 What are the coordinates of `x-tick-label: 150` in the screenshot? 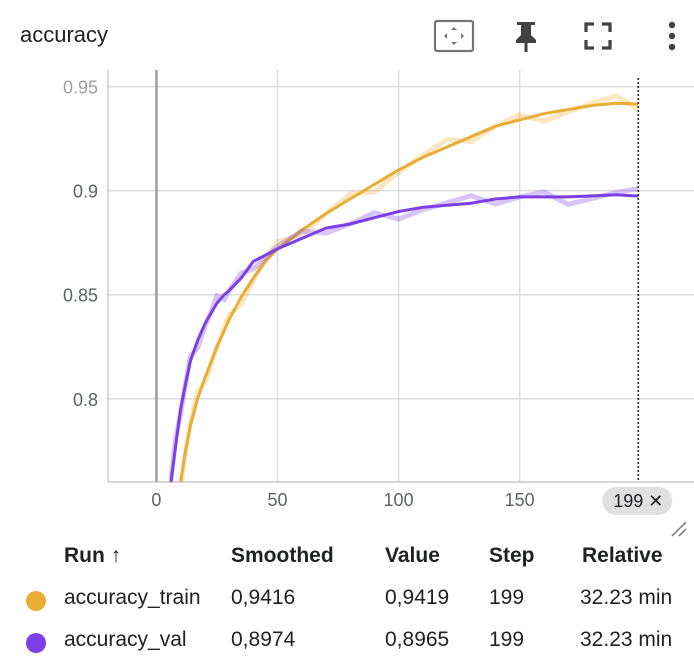 It's located at (520, 500).